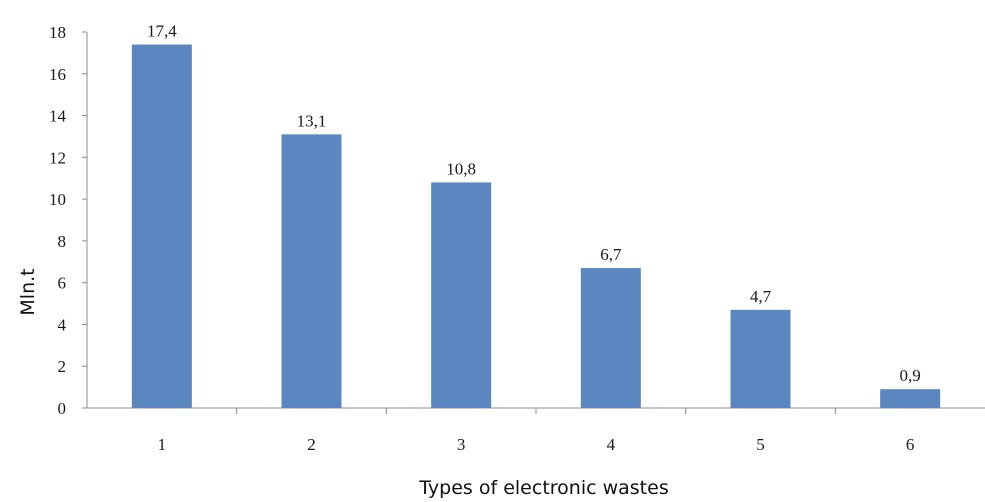 This screenshot has height=502, width=985. Describe the element at coordinates (62, 366) in the screenshot. I see `y-tick-label: 2` at that location.